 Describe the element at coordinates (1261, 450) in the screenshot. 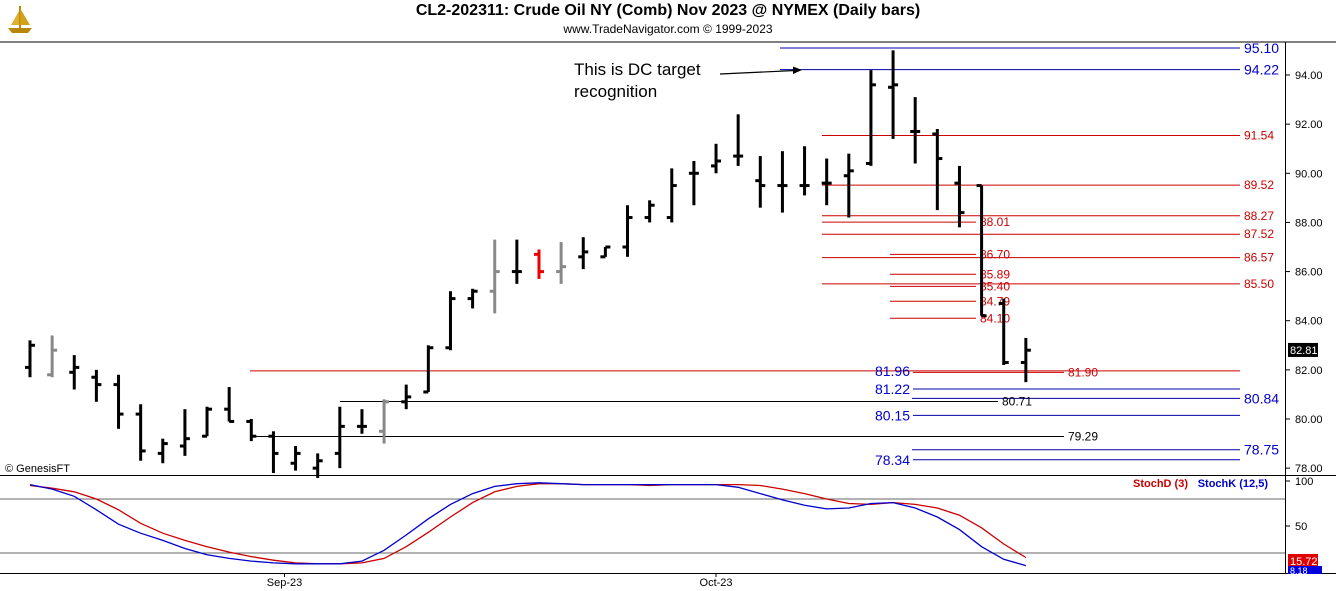

I see `level-label-78.75: 78.75` at that location.